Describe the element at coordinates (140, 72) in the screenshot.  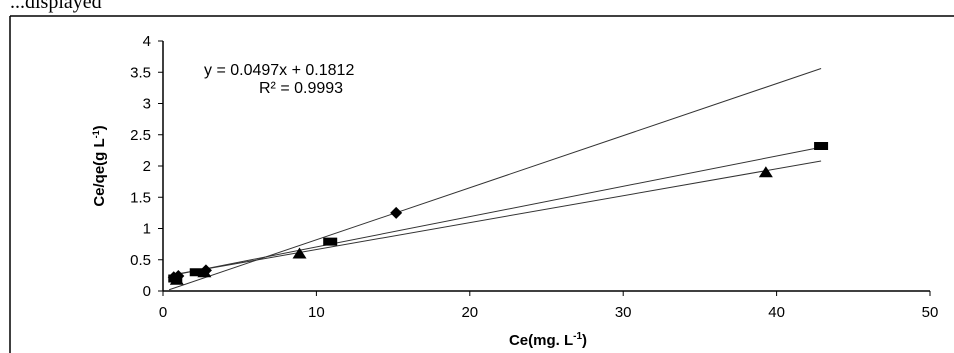
I see `y-tick-label: 3.5` at that location.